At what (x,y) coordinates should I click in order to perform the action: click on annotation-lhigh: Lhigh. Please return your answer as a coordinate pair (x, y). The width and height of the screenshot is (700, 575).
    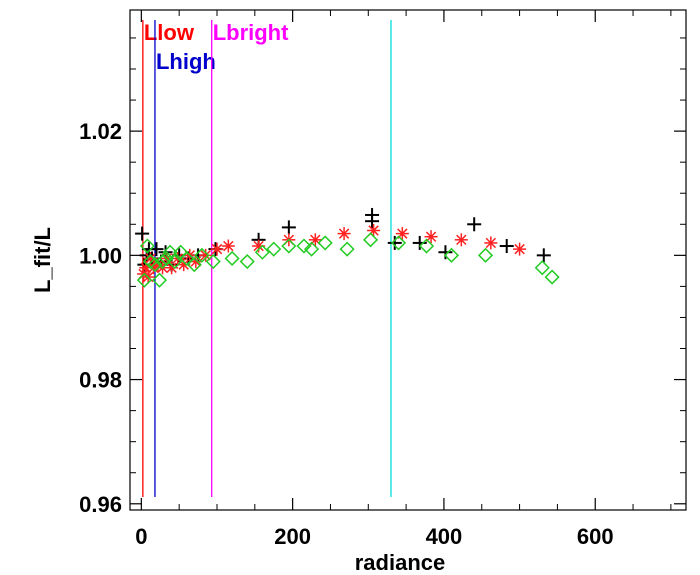
    Looking at the image, I should click on (186, 61).